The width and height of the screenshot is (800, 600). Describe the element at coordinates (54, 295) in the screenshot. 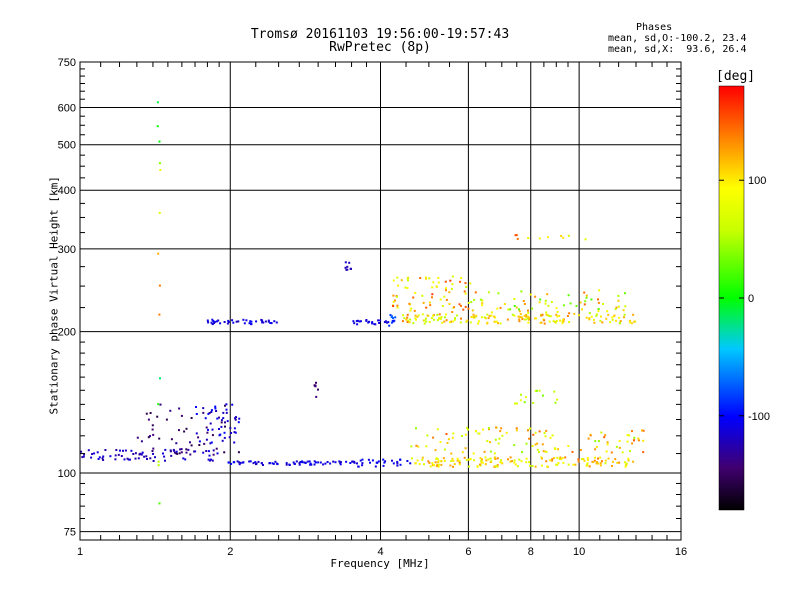

I see `y-axis-label: Stationary phase Virtual Height [km]` at that location.